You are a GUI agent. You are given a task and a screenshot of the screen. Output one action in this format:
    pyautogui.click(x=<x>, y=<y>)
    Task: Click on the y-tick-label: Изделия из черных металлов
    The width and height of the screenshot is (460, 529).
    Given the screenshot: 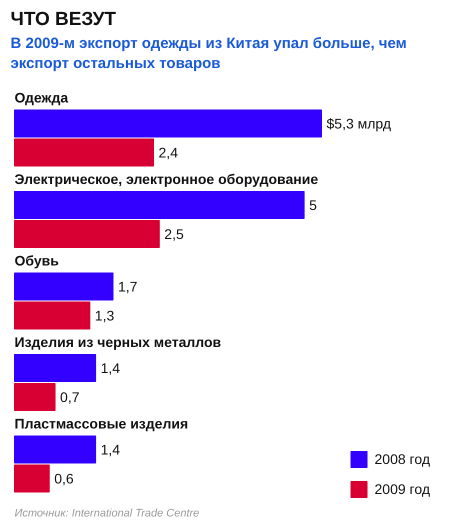 What is the action you would take?
    pyautogui.click(x=118, y=342)
    